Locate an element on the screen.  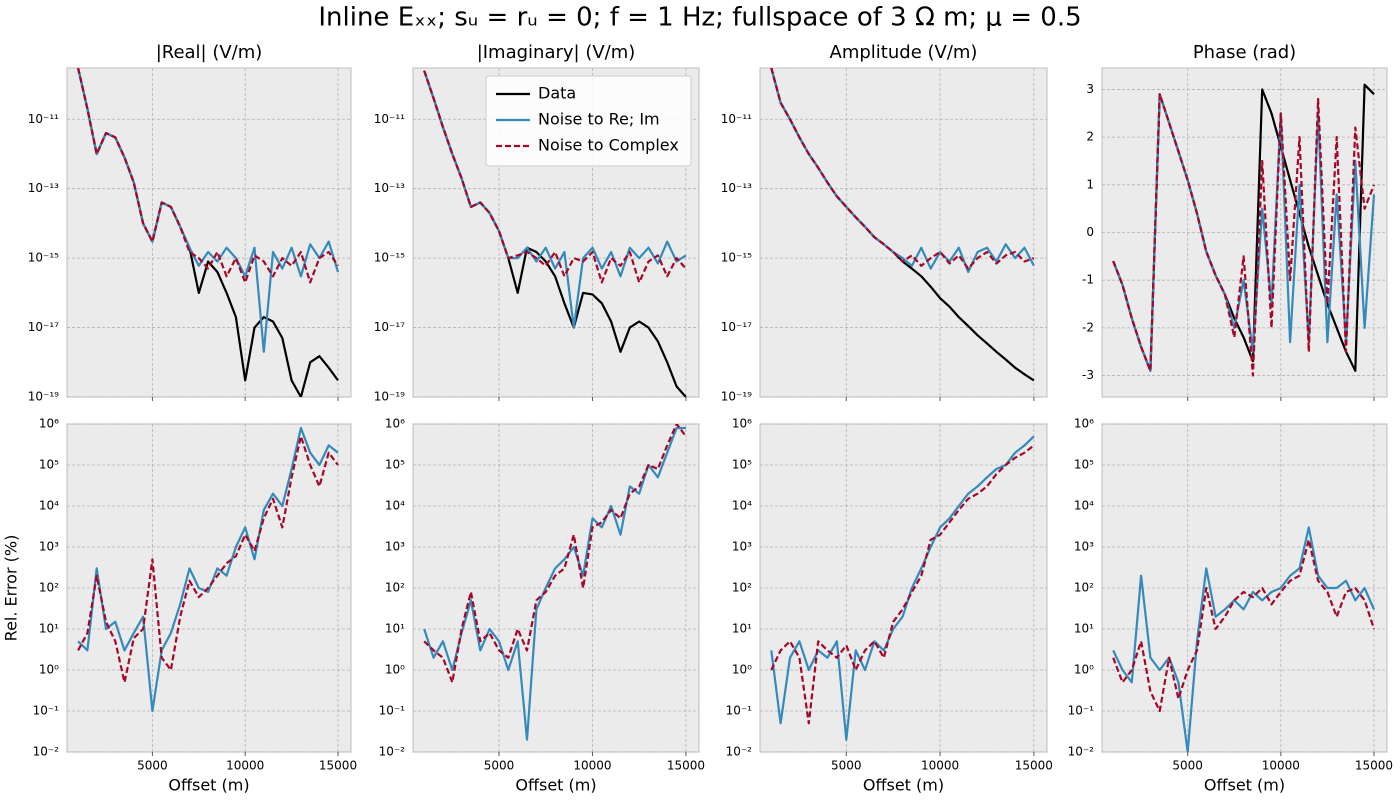
legend-box is located at coordinates (588, 121).